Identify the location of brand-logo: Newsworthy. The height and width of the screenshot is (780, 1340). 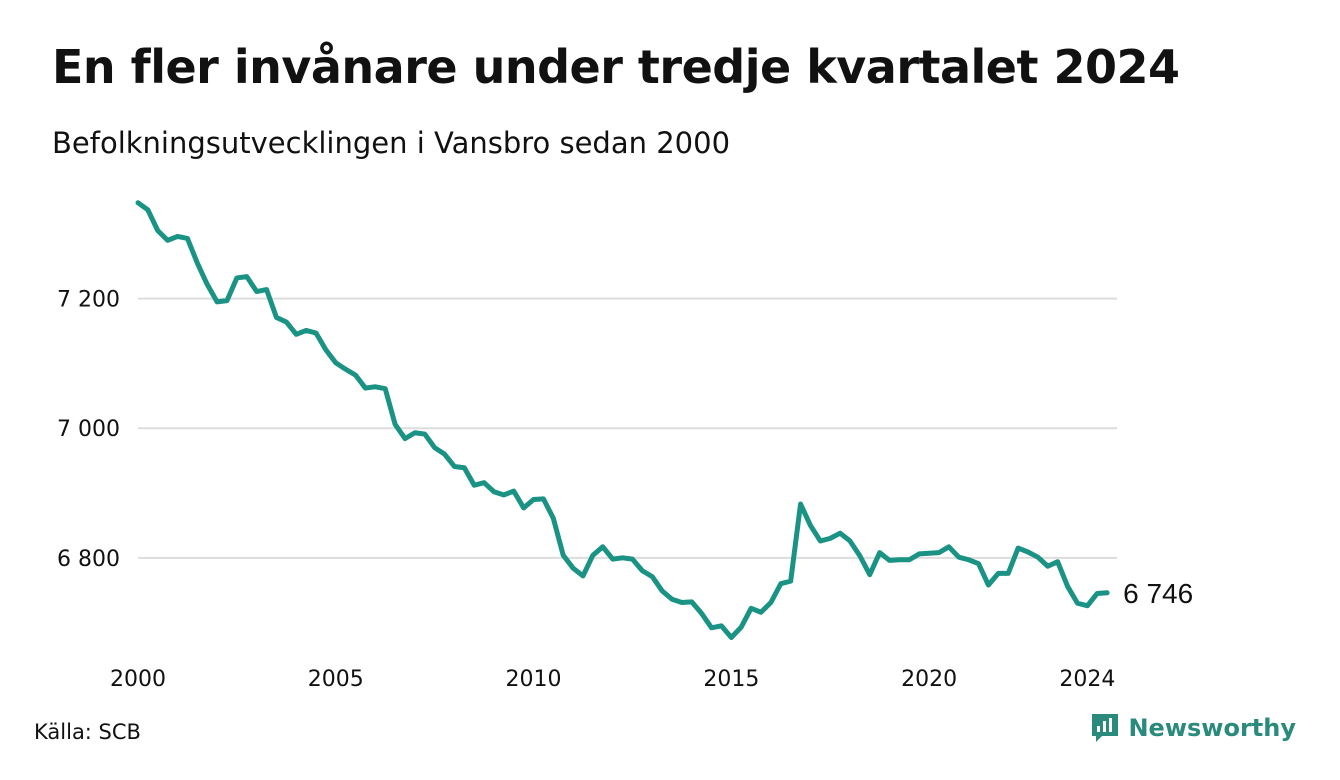
(1193, 728).